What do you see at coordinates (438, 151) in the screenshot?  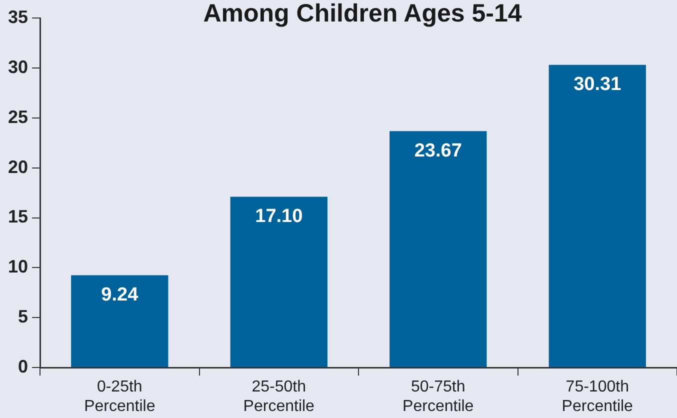 I see `data-label: 23.67` at bounding box center [438, 151].